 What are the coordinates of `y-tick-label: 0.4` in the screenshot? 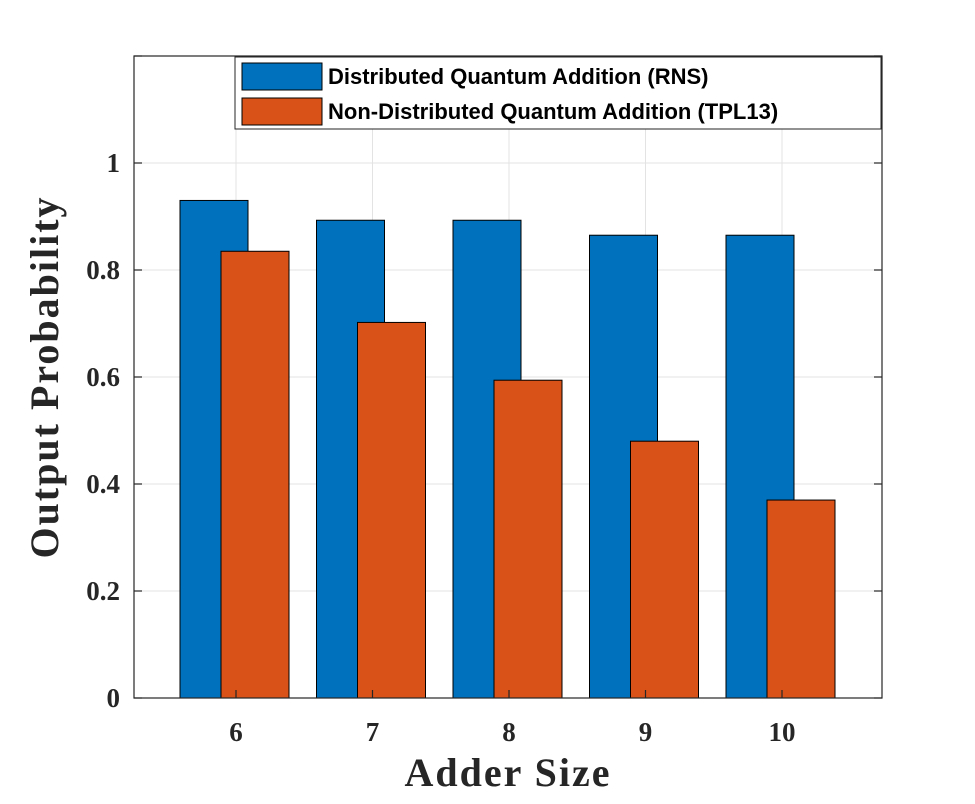 It's located at (103, 484).